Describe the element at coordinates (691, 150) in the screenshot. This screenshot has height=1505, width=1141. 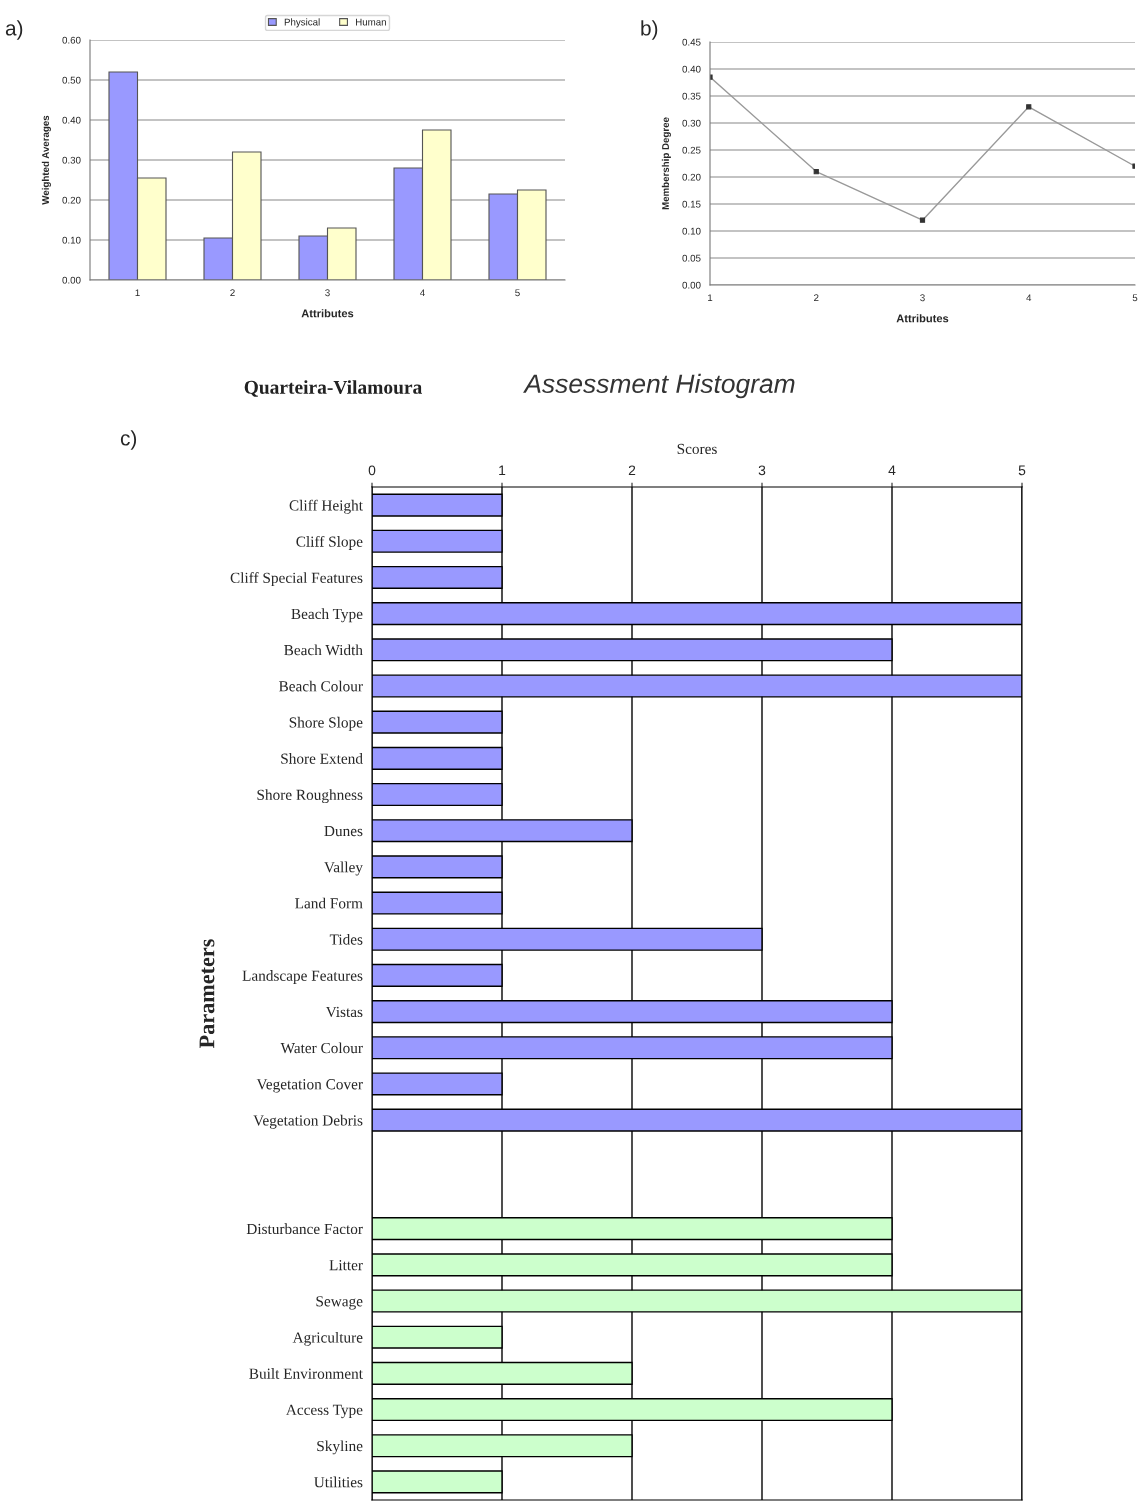
I see `y-tick-label: 0.25` at that location.